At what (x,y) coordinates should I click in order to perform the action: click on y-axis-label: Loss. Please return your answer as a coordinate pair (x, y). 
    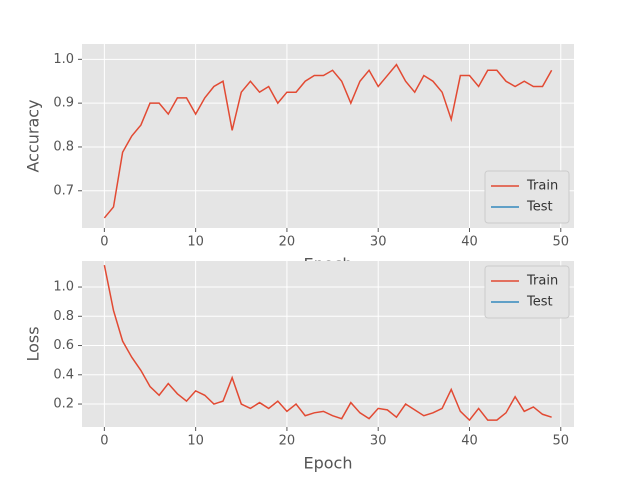
    Looking at the image, I should click on (33, 343).